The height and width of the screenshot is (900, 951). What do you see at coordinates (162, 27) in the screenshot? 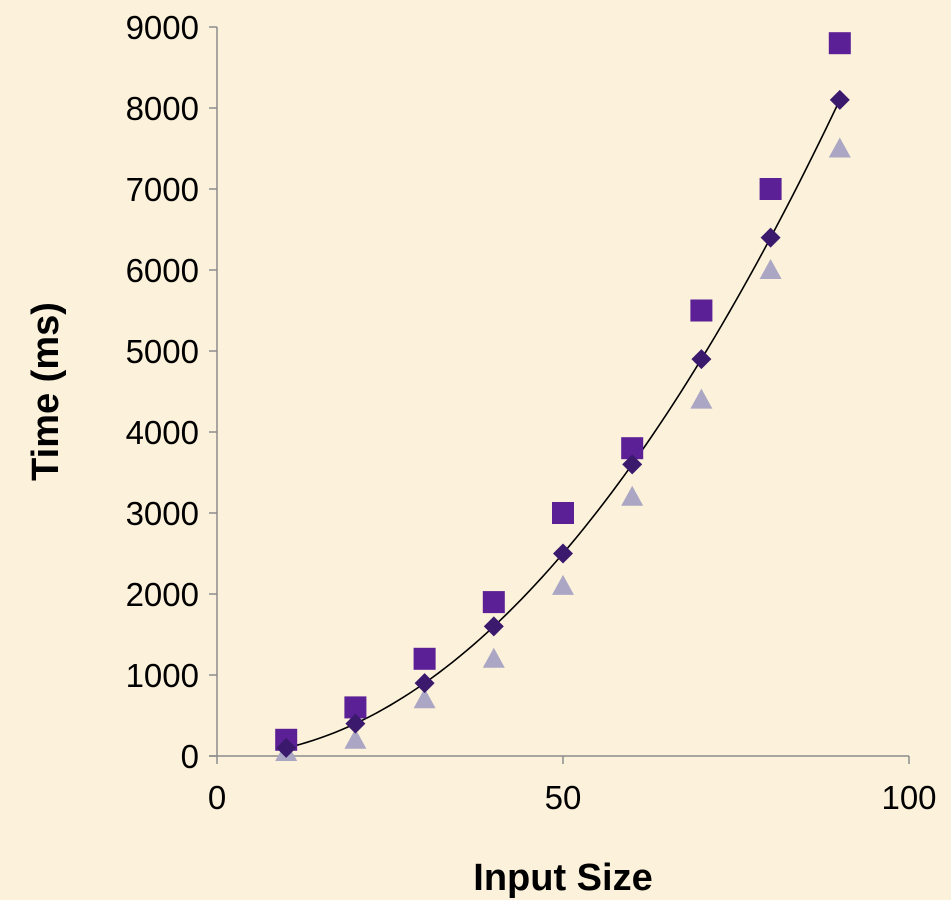
I see `y-tick-label: 9000` at bounding box center [162, 27].